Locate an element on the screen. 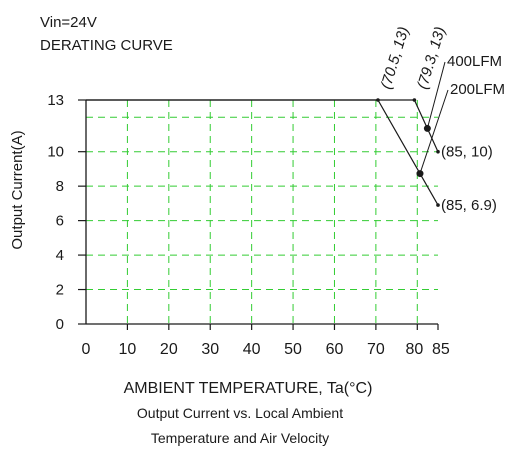 This screenshot has width=521, height=452. y-tick-label: 6 is located at coordinates (60, 221).